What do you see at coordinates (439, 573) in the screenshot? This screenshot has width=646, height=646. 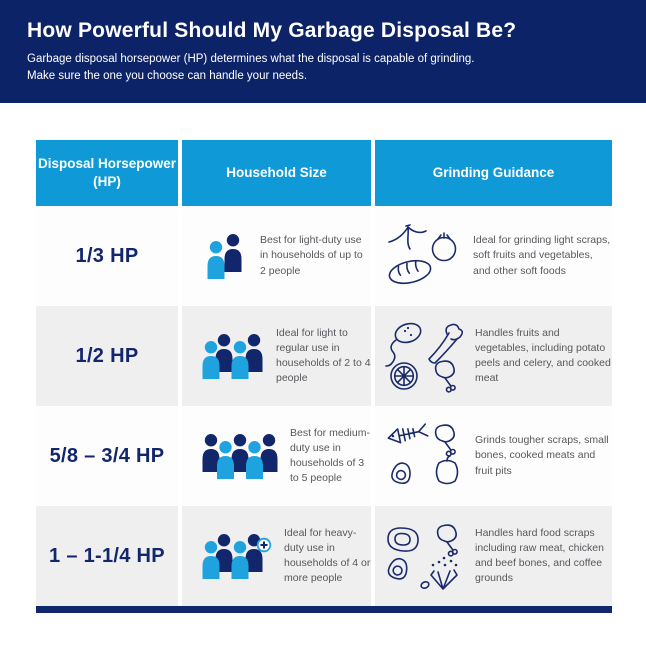 I see `coffee-grounds-icon` at bounding box center [439, 573].